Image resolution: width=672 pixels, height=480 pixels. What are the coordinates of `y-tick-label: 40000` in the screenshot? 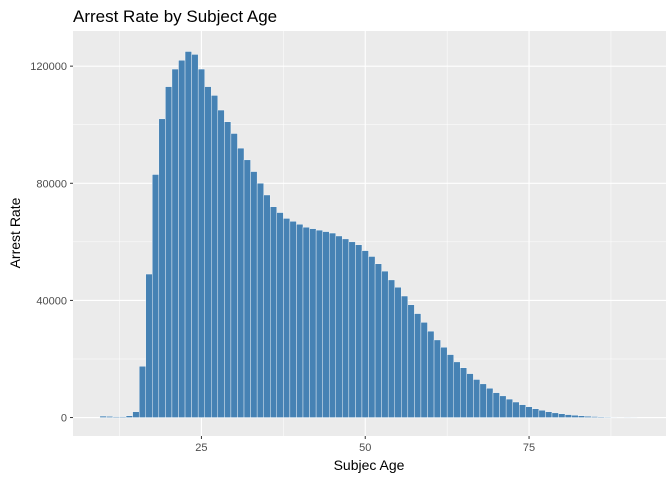 It's located at (51, 301).